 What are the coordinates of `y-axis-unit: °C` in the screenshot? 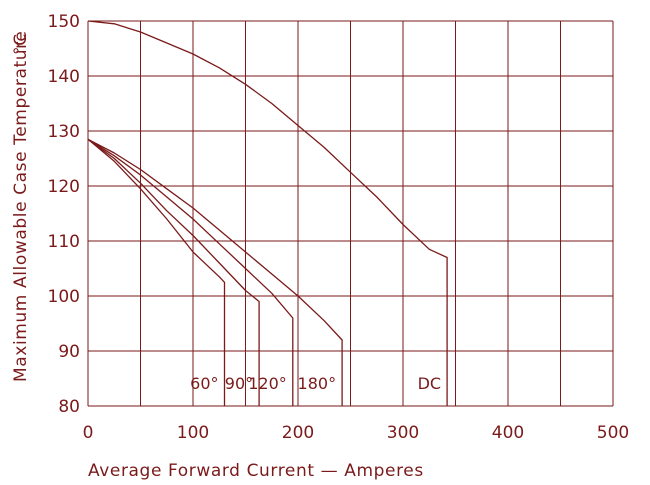 It's located at (21, 44).